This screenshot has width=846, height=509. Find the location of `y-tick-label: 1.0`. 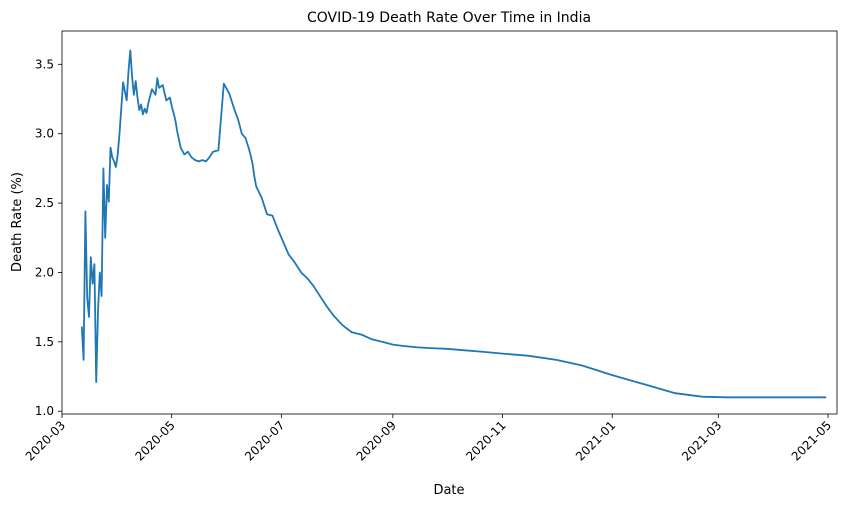

y-tick-label: 1.0 is located at coordinates (44, 411).